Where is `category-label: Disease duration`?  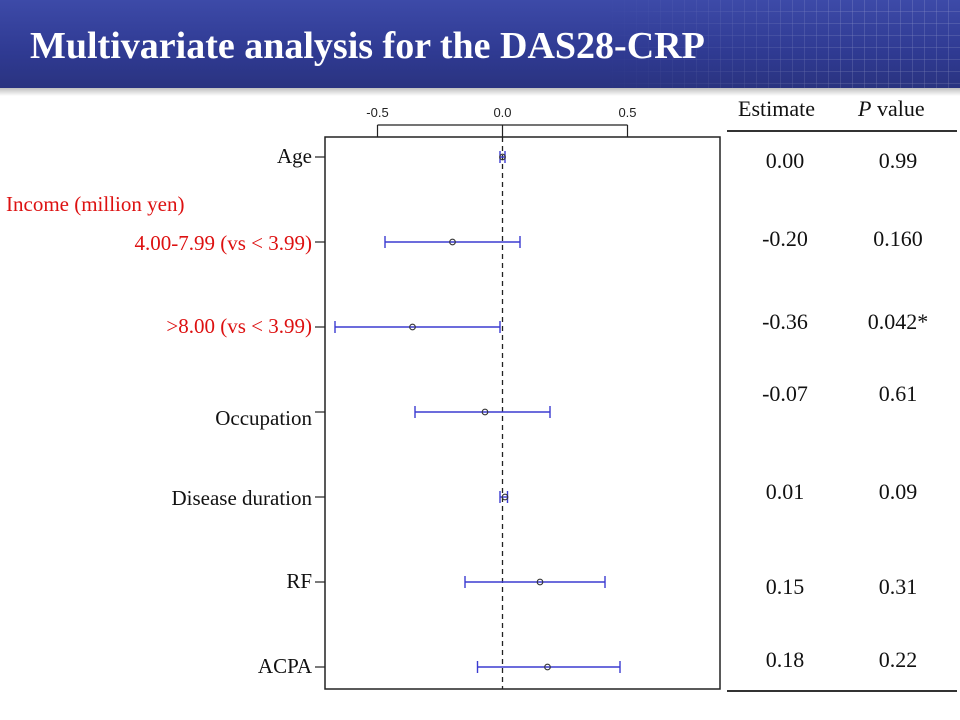 category-label: Disease duration is located at coordinates (241, 498).